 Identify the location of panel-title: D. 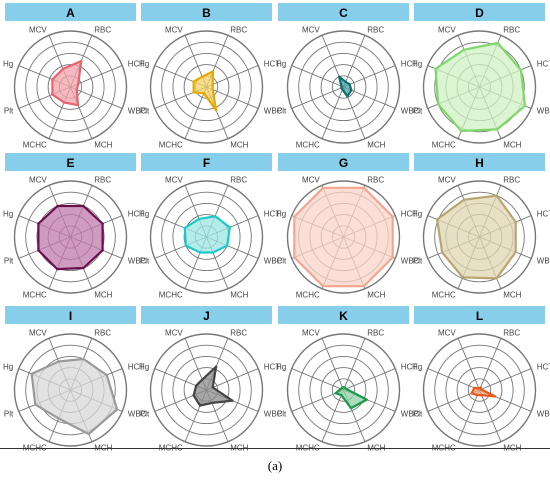
(479, 13).